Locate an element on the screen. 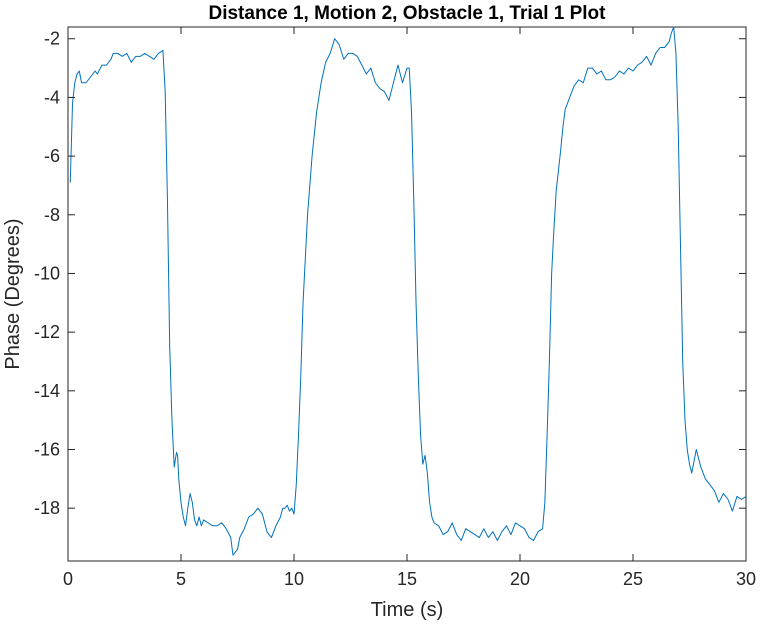  y-tick-label: -12 is located at coordinates (47, 332).